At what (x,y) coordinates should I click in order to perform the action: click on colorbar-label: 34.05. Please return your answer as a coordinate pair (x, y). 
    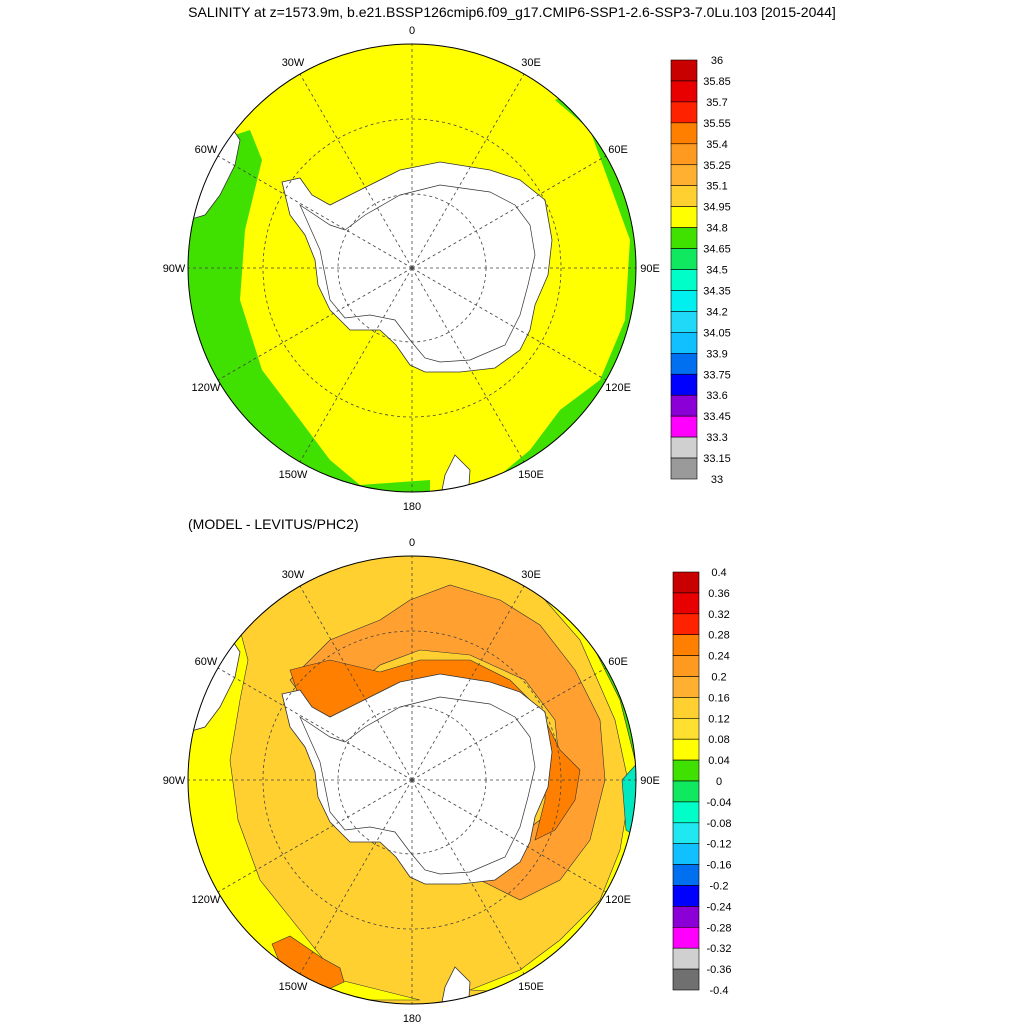
    Looking at the image, I should click on (717, 333).